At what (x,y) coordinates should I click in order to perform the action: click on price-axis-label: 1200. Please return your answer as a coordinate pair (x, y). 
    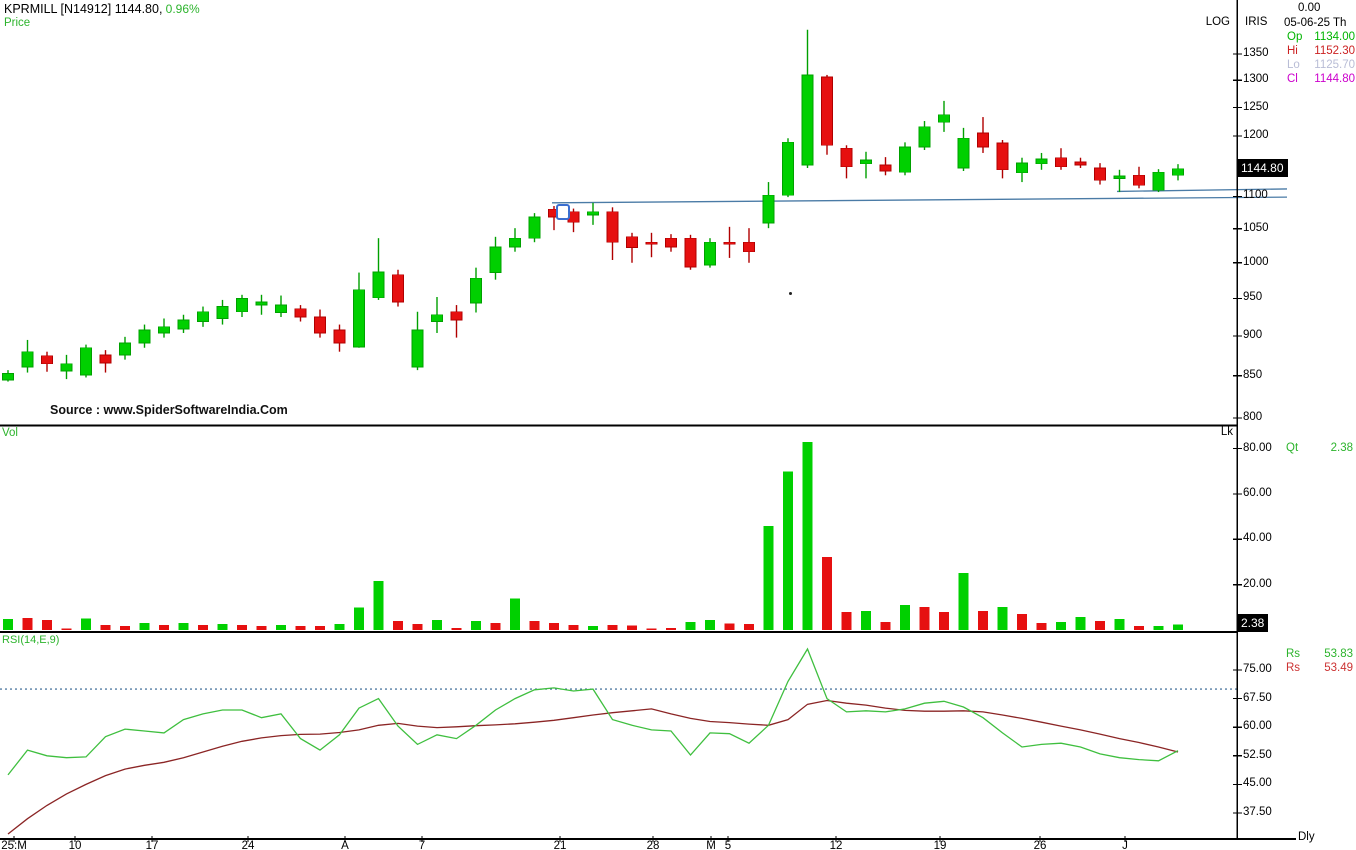
    Looking at the image, I should click on (1256, 134).